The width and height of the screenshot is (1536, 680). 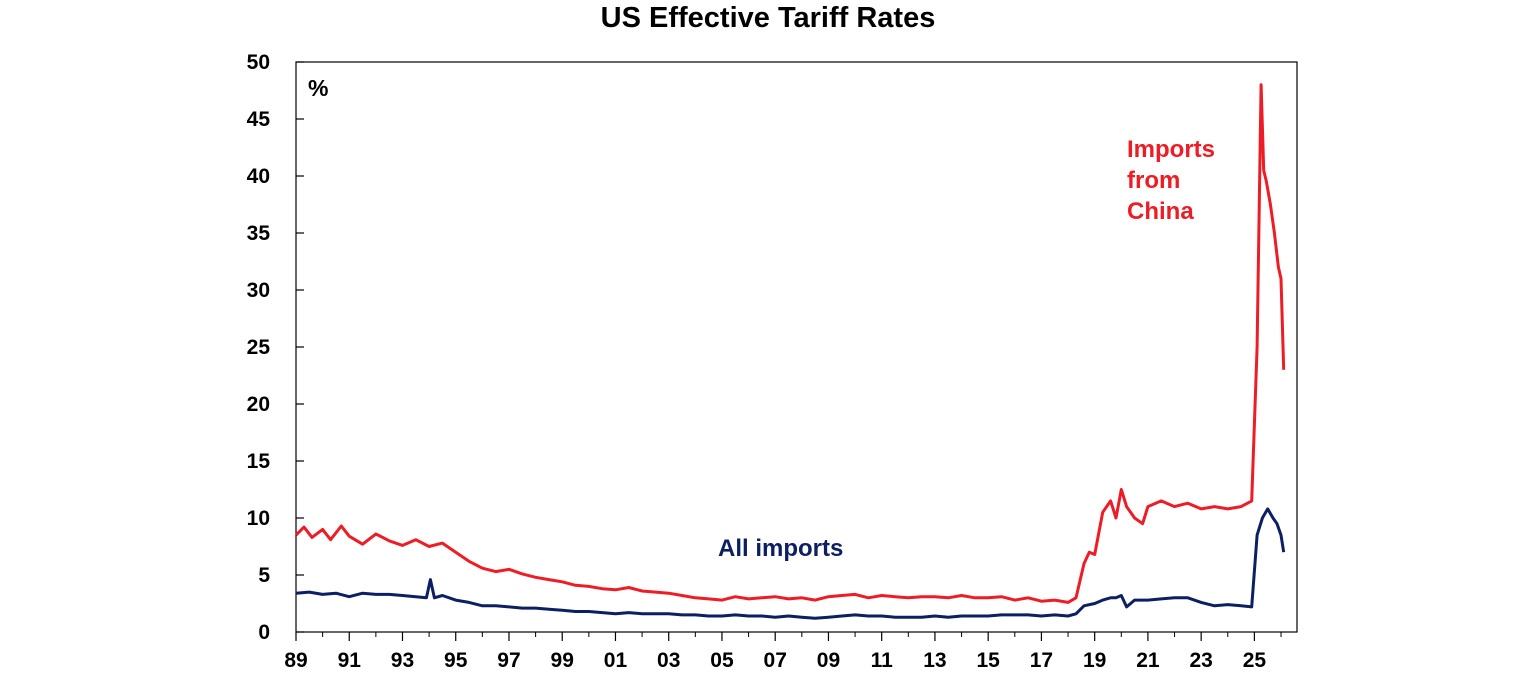 I want to click on series-label-line: Imports, so click(x=1171, y=149).